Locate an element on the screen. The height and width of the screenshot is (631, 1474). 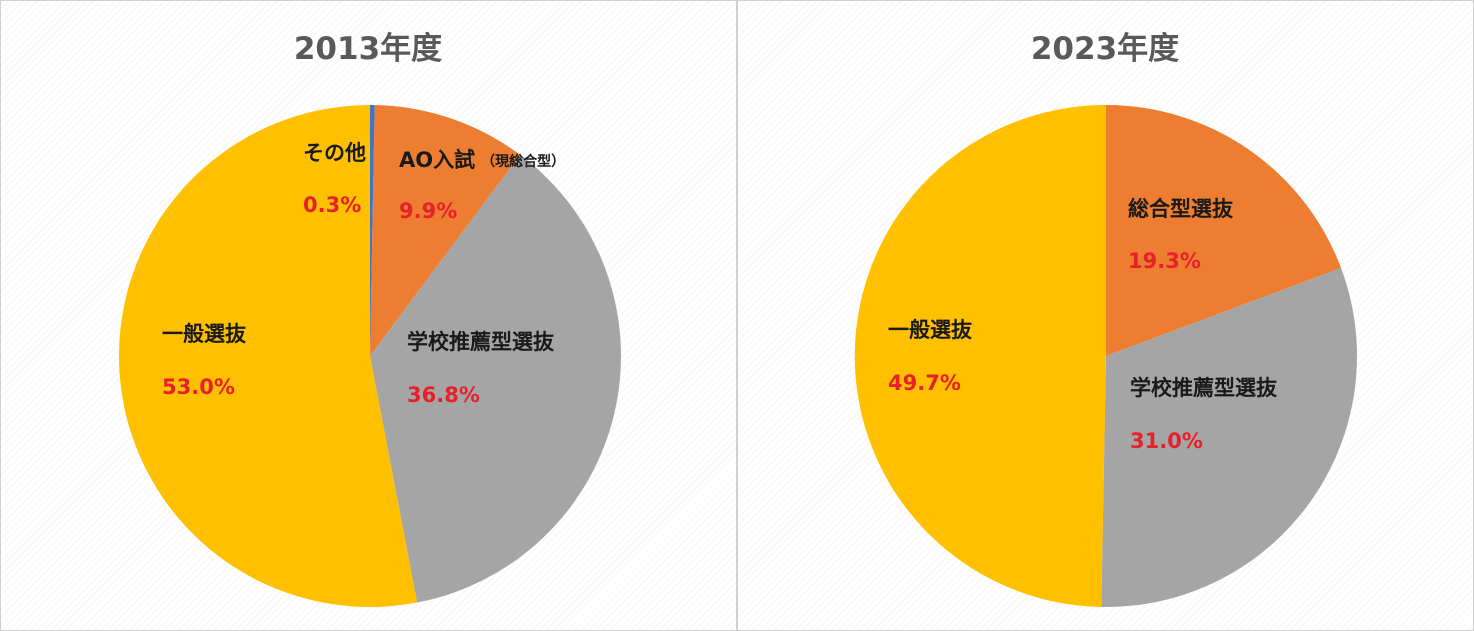
pie-labels: 総合型選抜 19.3% 学校推薦型選抜 31.0% 一般選抜 49.7% is located at coordinates (1083, 325).